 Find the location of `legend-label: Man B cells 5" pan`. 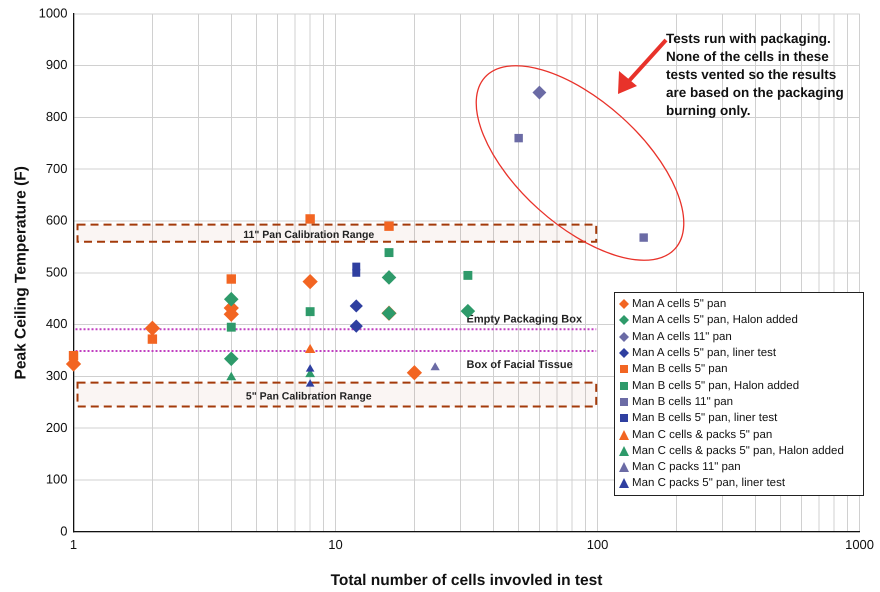

legend-label: Man B cells 5" pan is located at coordinates (680, 369).